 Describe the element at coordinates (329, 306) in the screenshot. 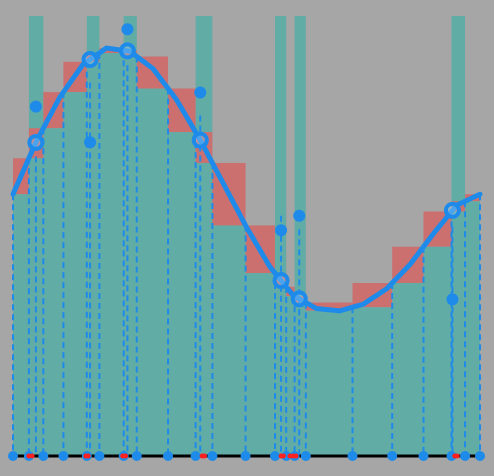

I see `bar-upper` at that location.